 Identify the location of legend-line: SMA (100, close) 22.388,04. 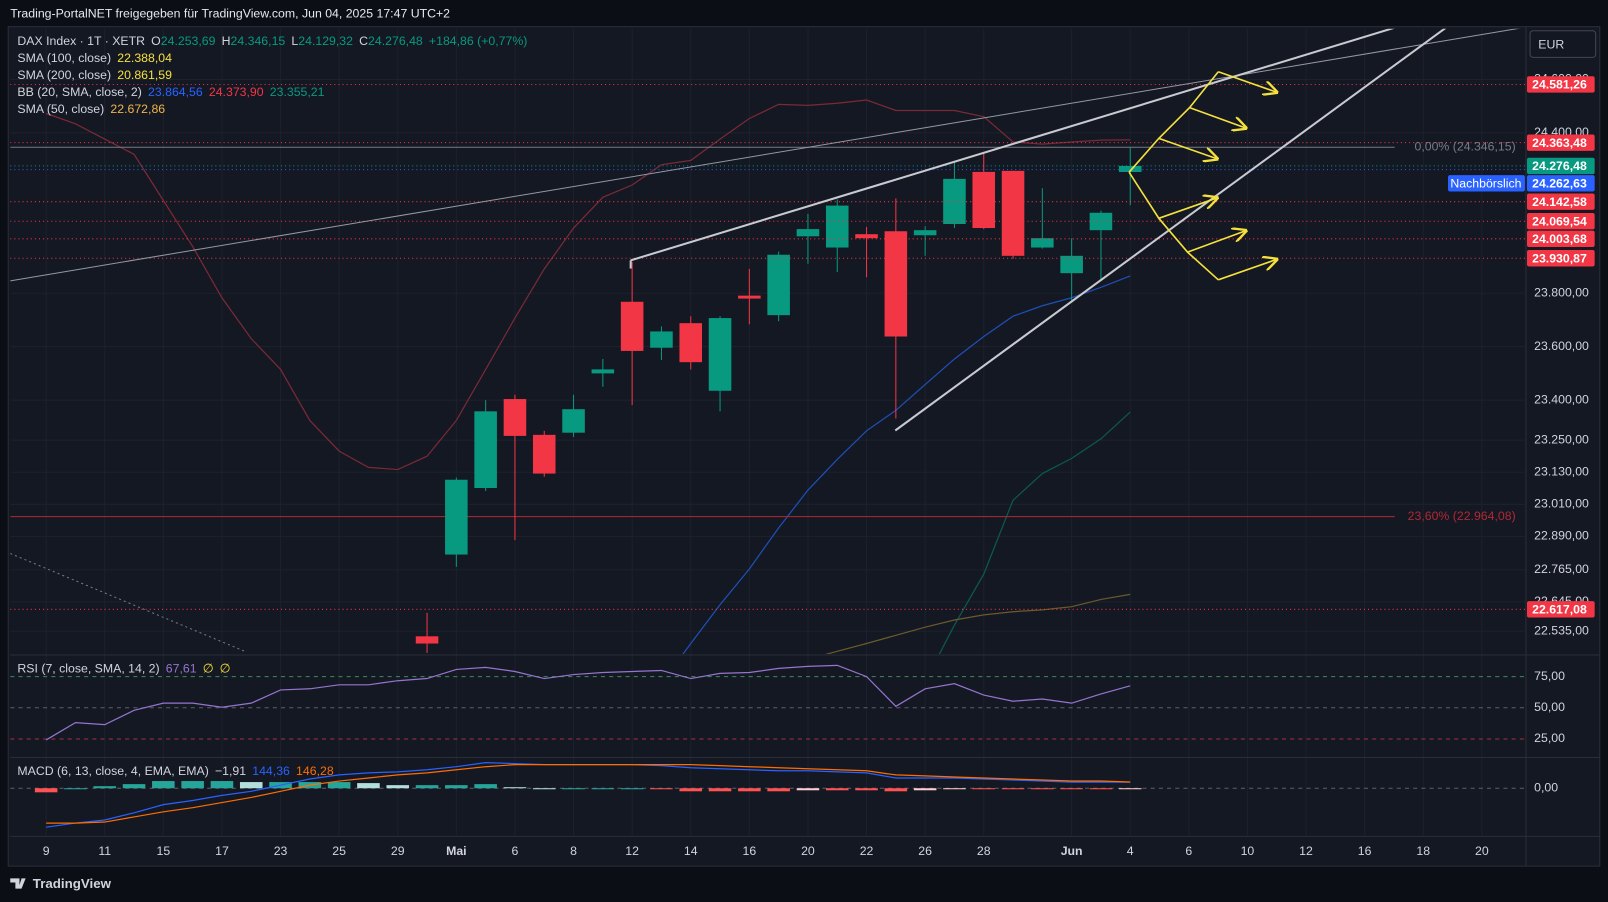
(94, 58).